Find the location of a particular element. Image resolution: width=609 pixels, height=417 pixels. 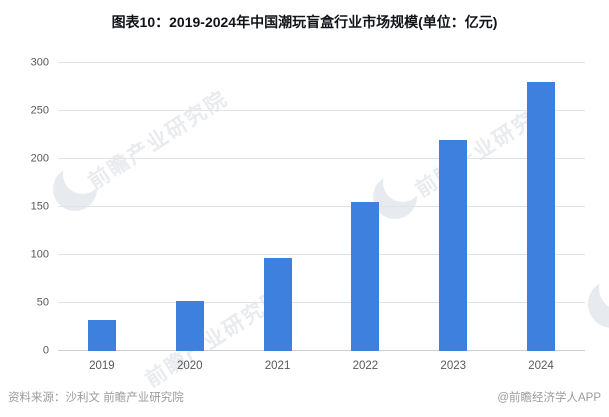

x-axis-tick-label: 2022 is located at coordinates (365, 366).